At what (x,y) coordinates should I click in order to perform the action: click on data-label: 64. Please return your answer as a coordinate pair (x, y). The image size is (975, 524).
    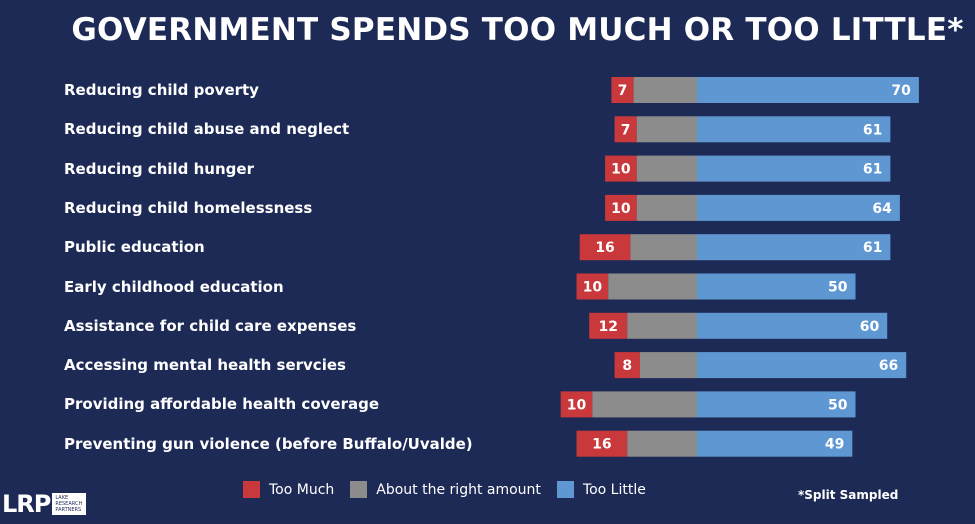
    Looking at the image, I should click on (882, 209).